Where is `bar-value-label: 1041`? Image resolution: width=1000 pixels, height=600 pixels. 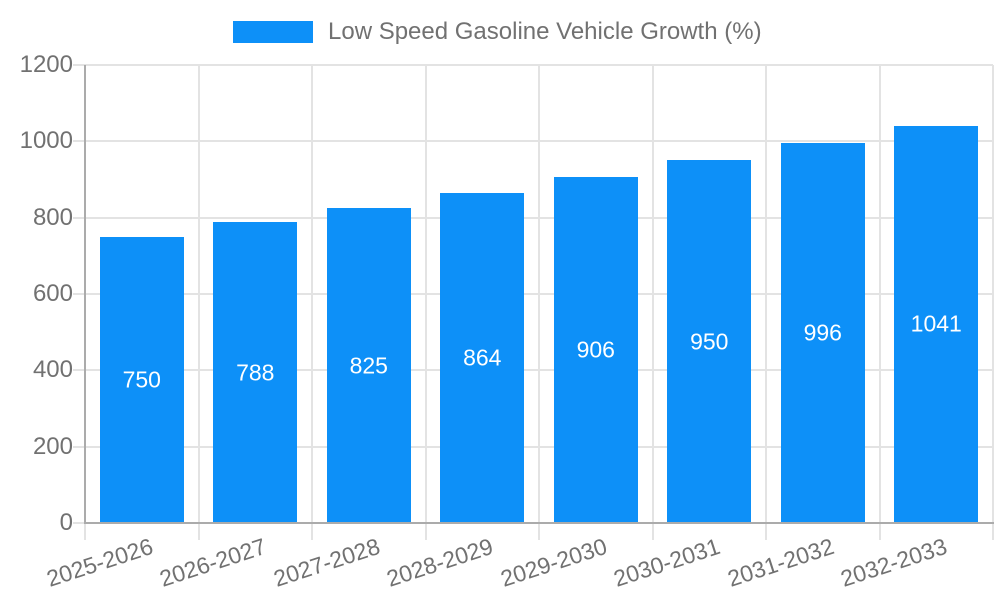
bar-value-label: 1041 is located at coordinates (936, 323).